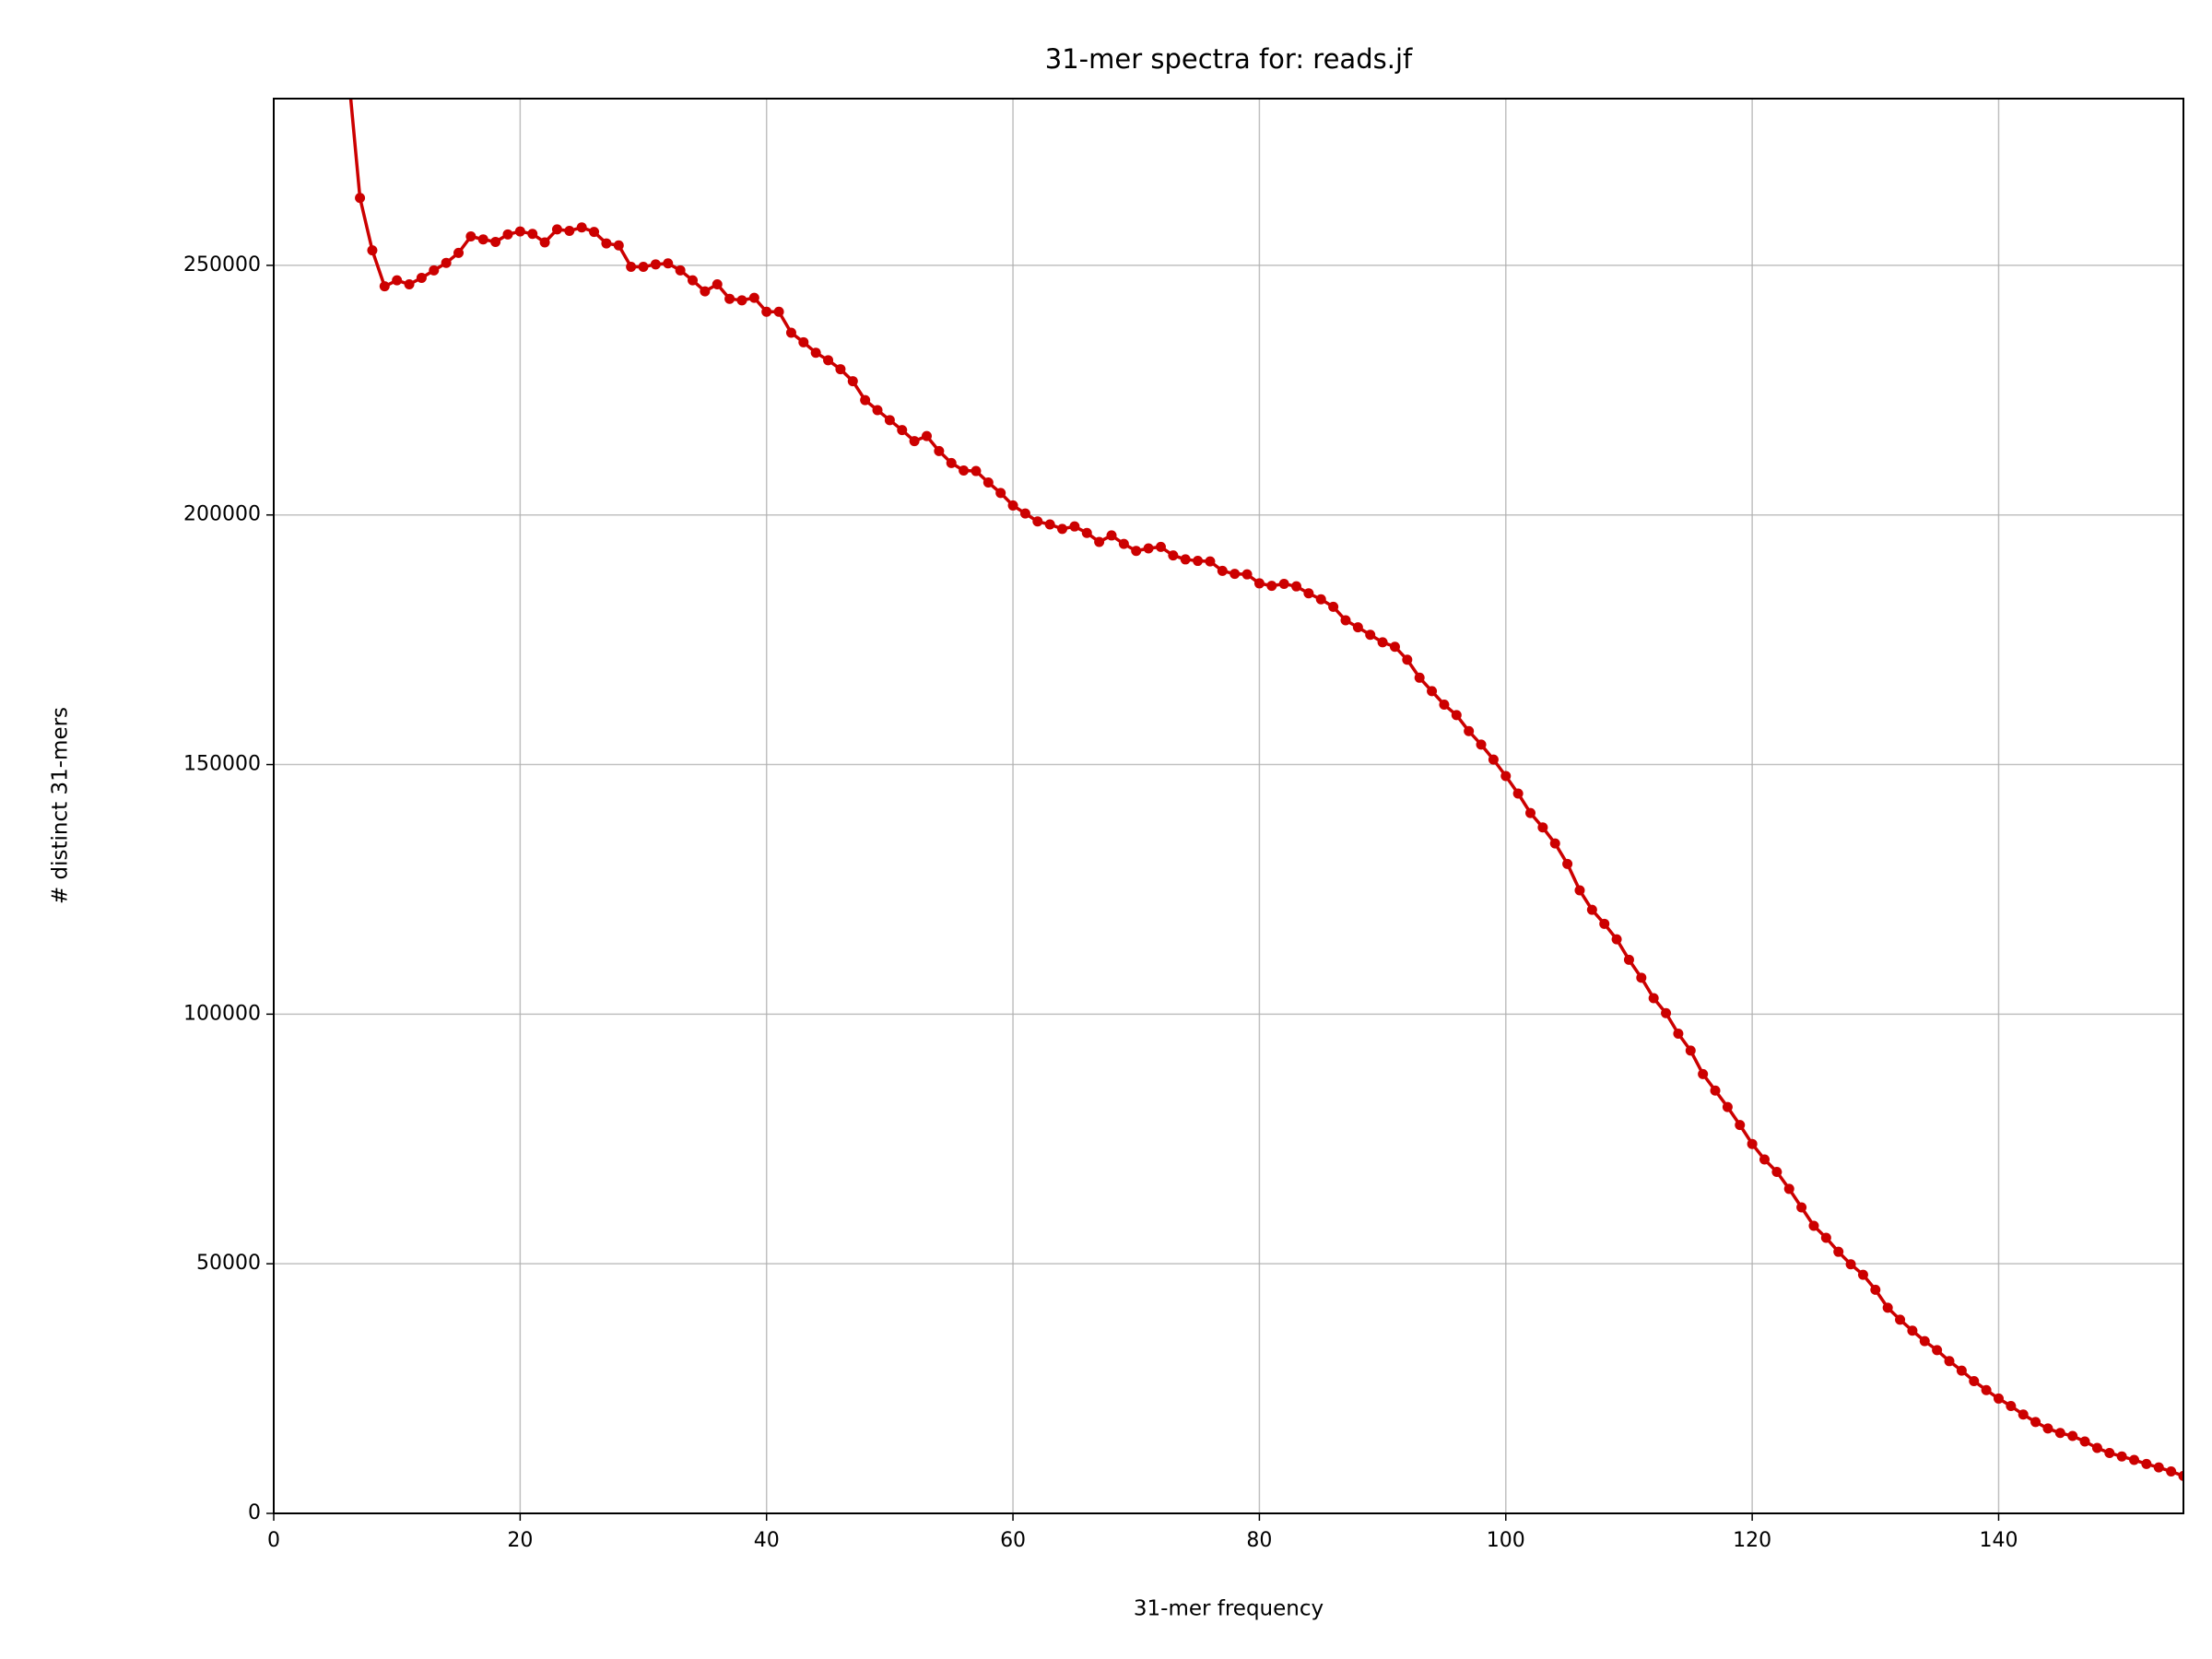  What do you see at coordinates (254, 1512) in the screenshot?
I see `y-tick-label: 0` at bounding box center [254, 1512].